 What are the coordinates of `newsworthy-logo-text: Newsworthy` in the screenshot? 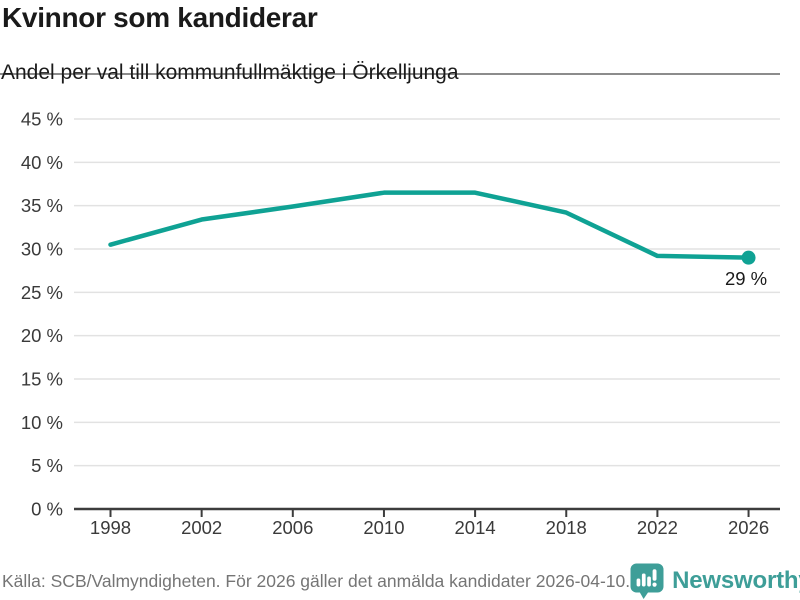 It's located at (736, 580).